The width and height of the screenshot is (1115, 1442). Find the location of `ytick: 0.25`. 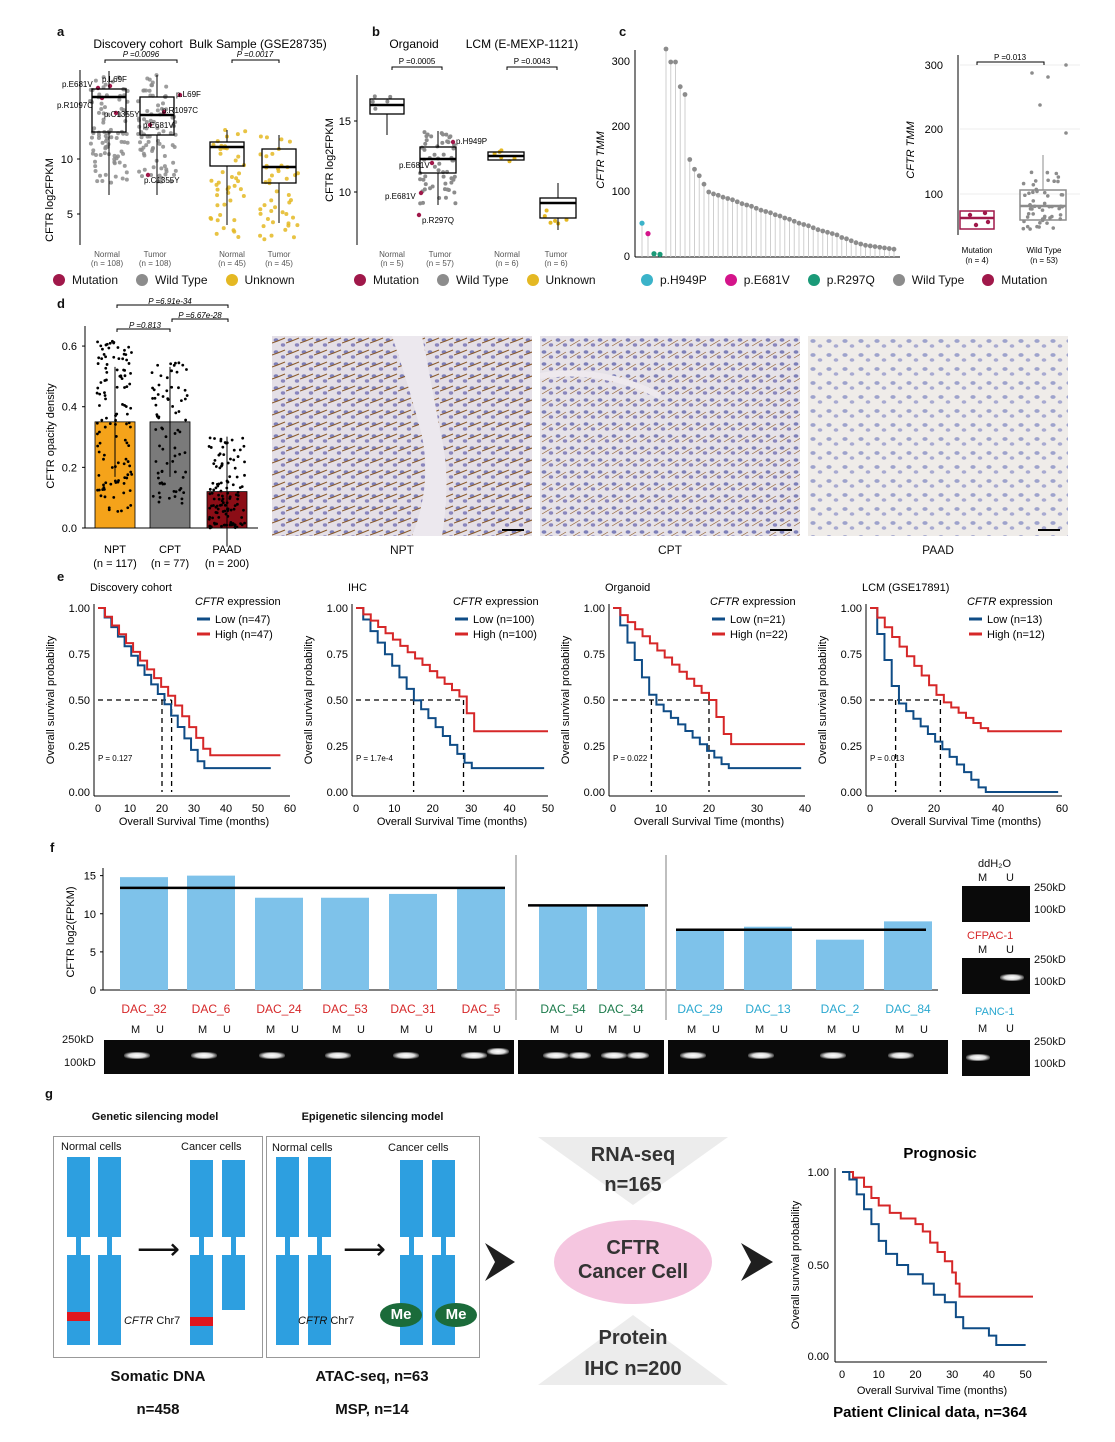

ytick: 0.25 is located at coordinates (337, 747).